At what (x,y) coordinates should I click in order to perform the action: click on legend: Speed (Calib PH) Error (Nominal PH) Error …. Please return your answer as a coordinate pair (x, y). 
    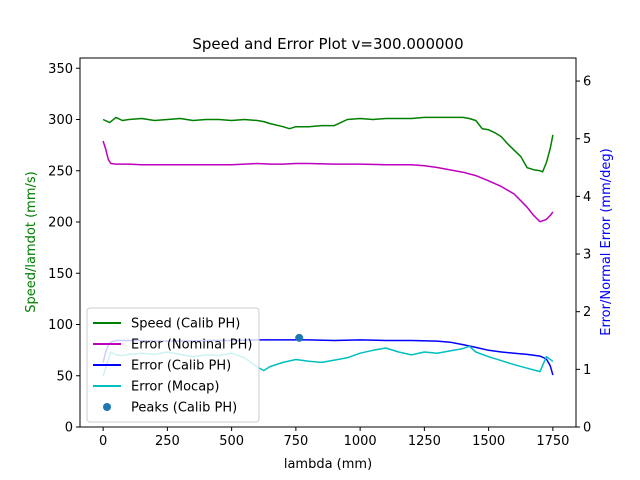
    Looking at the image, I should click on (173, 365).